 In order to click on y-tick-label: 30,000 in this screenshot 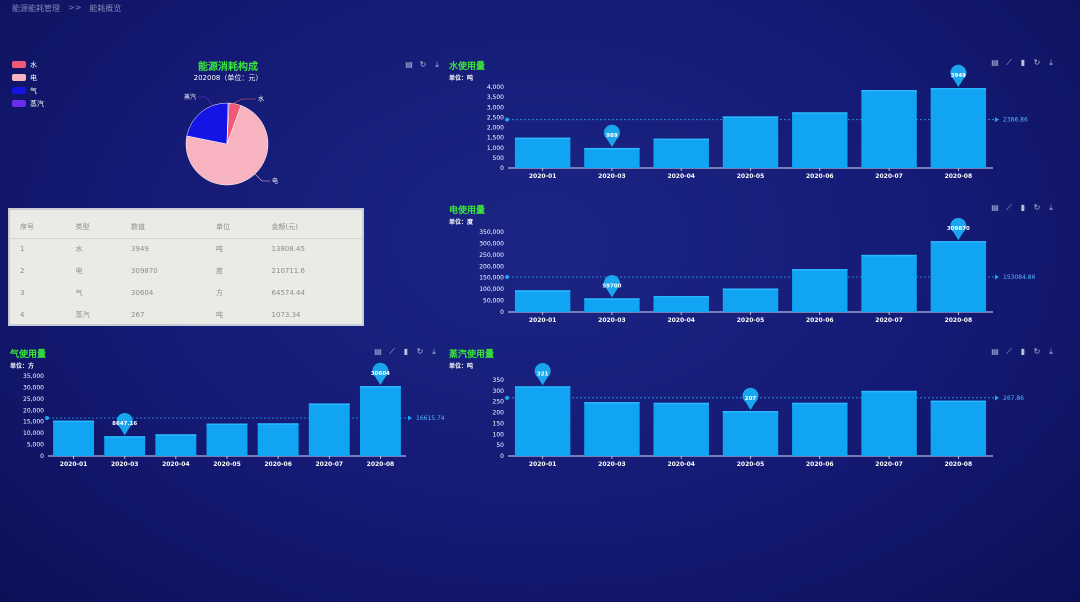, I will do `click(33, 387)`.